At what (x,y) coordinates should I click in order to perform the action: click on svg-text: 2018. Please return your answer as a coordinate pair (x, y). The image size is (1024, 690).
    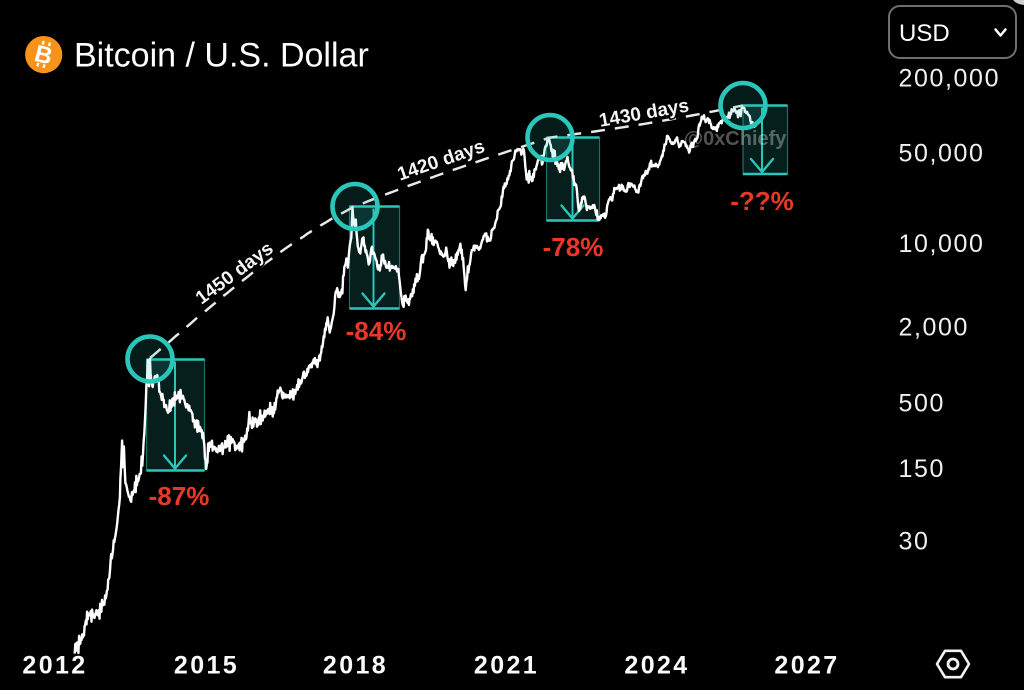
    Looking at the image, I should click on (355, 666).